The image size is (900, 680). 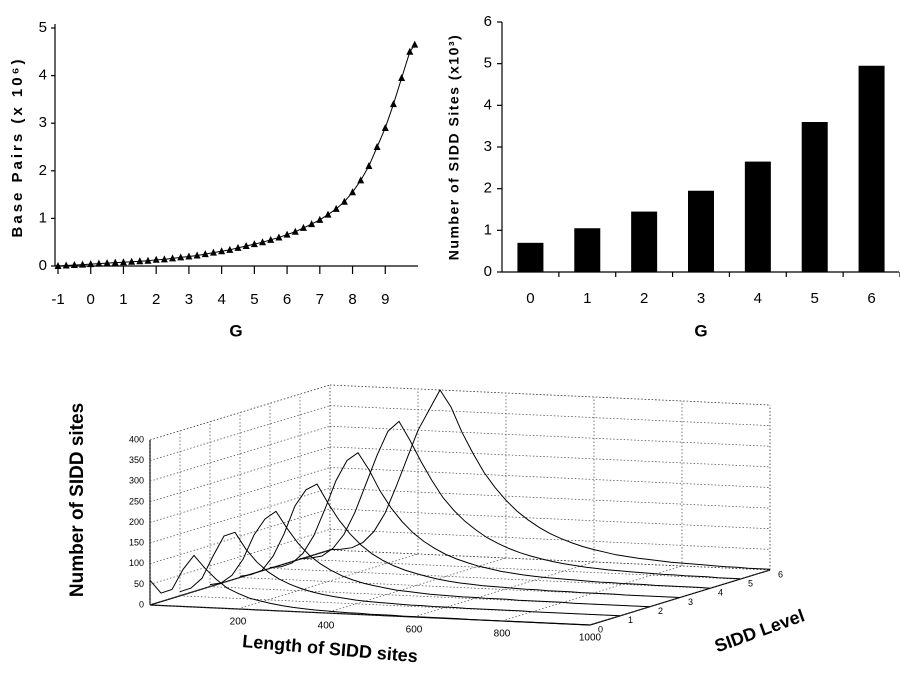 I want to click on depth-tick-label: 6, so click(x=780, y=574).